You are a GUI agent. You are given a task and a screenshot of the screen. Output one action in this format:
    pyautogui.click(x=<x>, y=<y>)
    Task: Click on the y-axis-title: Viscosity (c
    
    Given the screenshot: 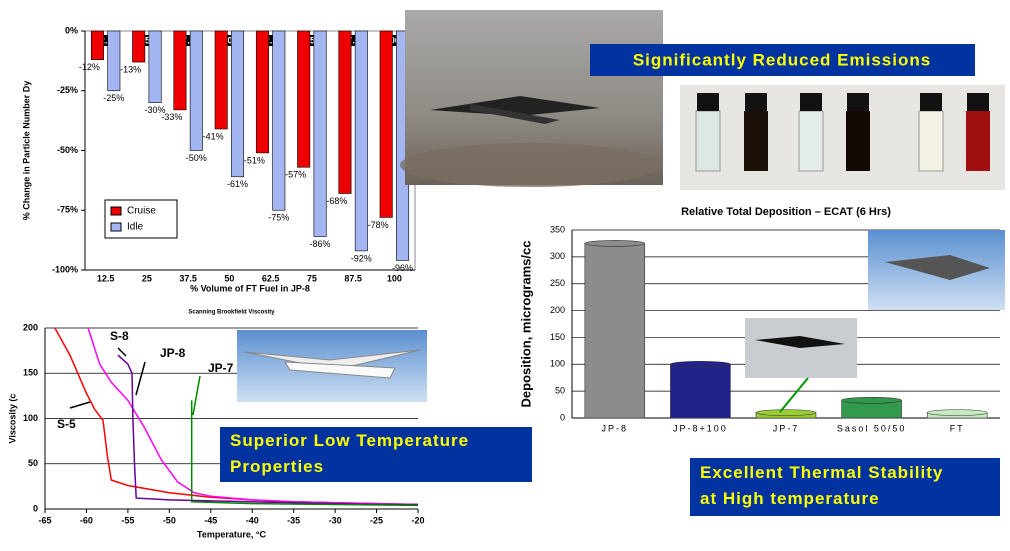 What is the action you would take?
    pyautogui.click(x=12, y=419)
    